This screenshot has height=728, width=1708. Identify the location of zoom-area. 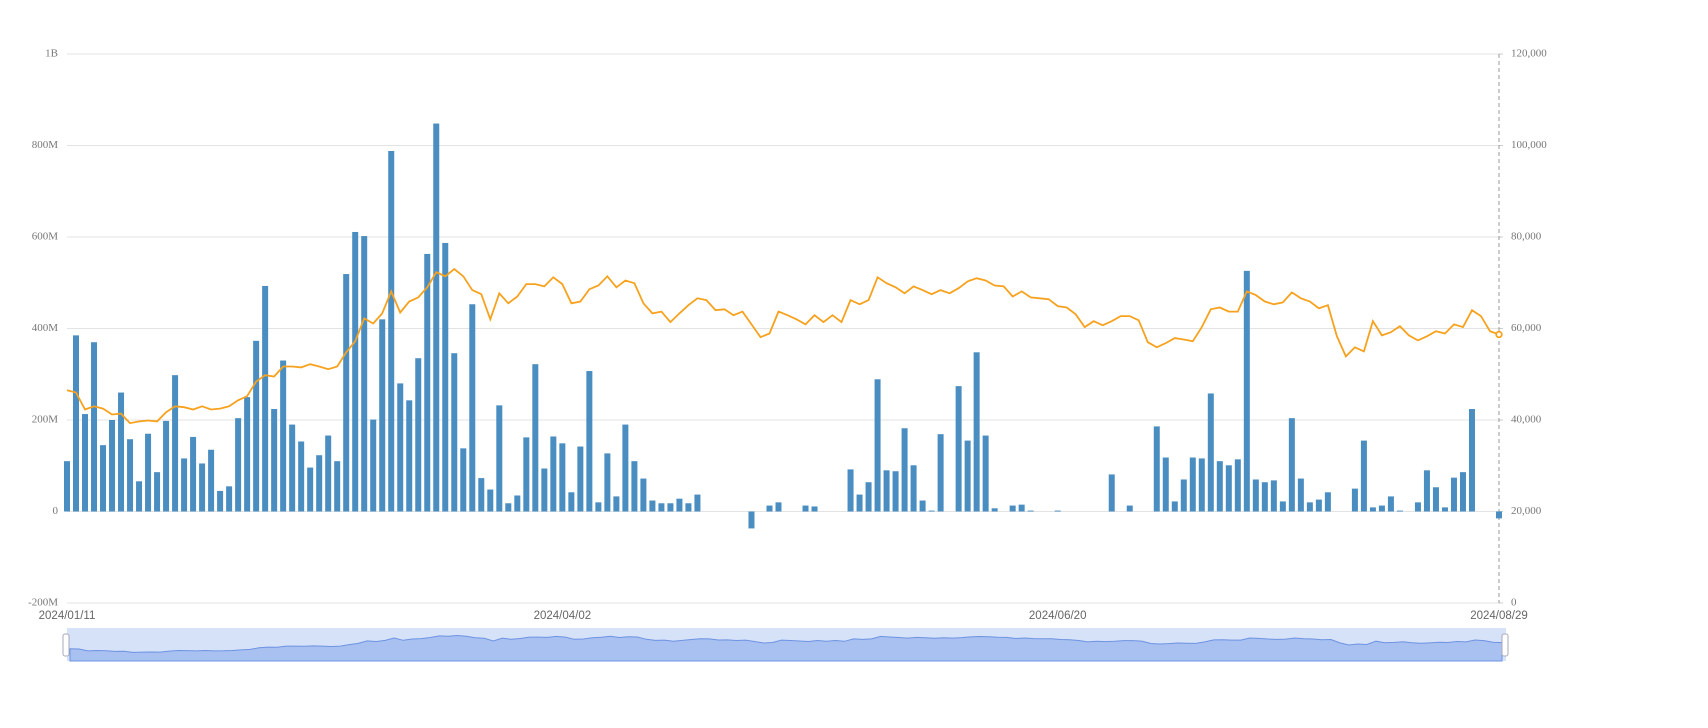
(786, 648).